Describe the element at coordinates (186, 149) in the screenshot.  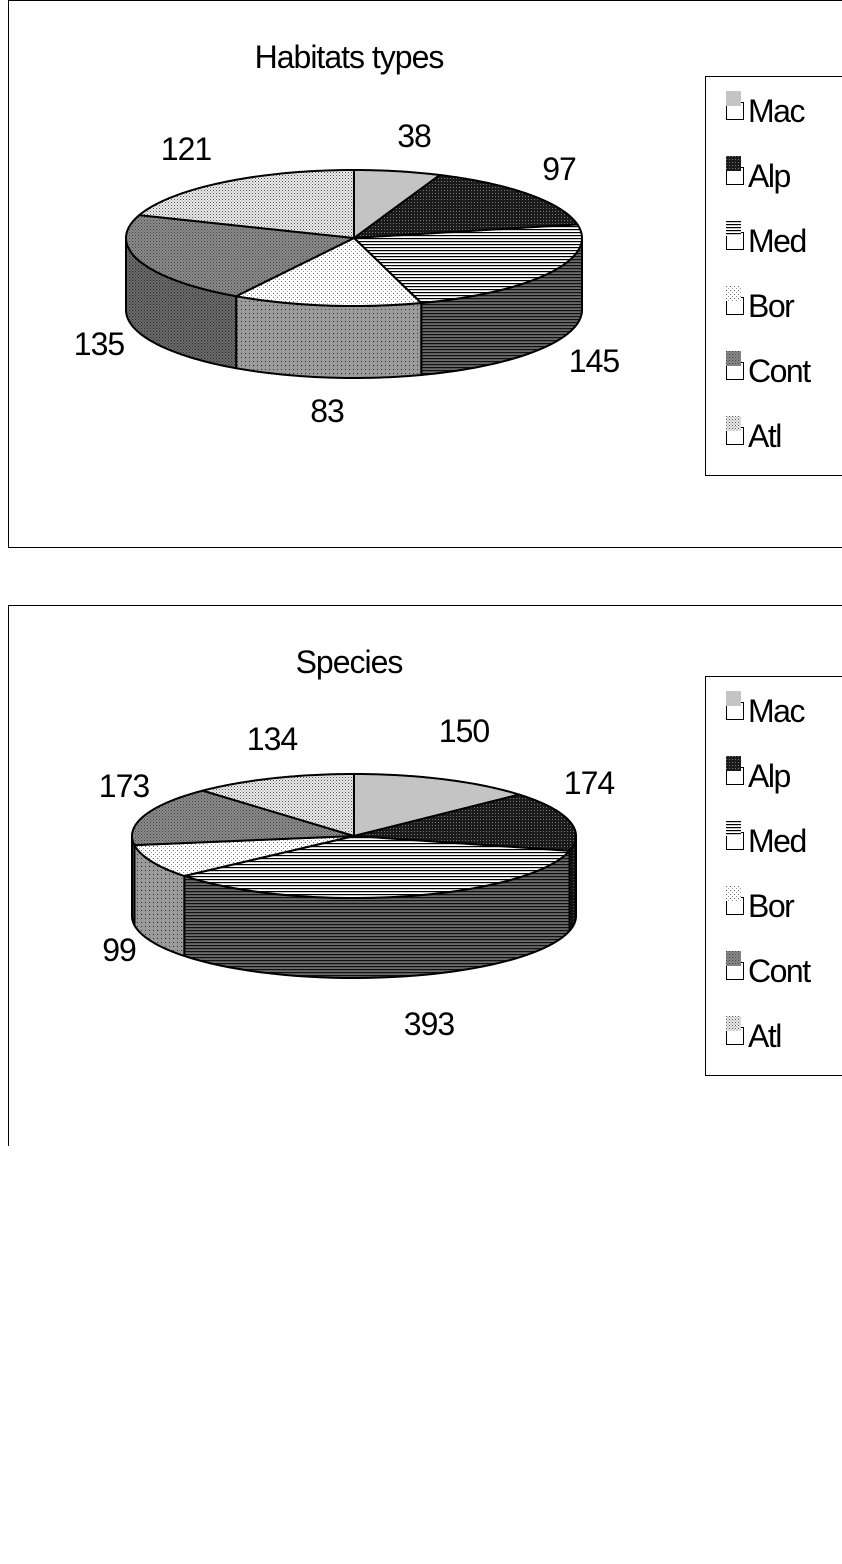
I see `data-label-atl: 121` at that location.